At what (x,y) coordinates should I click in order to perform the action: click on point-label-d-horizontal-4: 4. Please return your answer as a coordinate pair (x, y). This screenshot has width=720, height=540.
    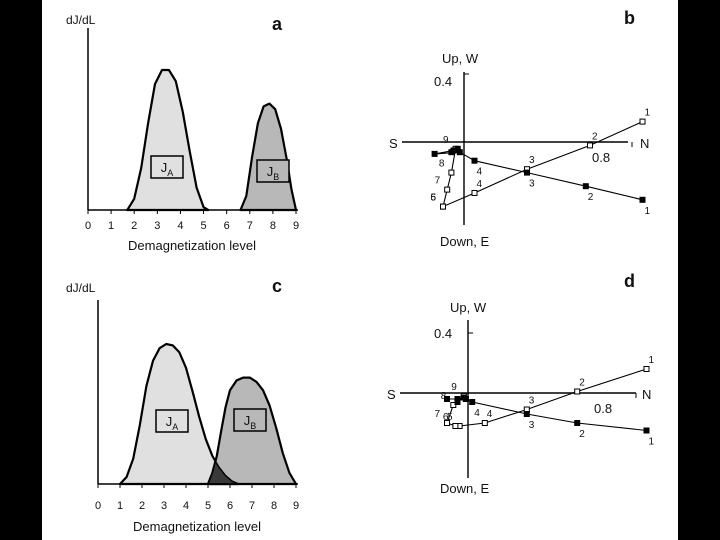
    Looking at the image, I should click on (477, 413).